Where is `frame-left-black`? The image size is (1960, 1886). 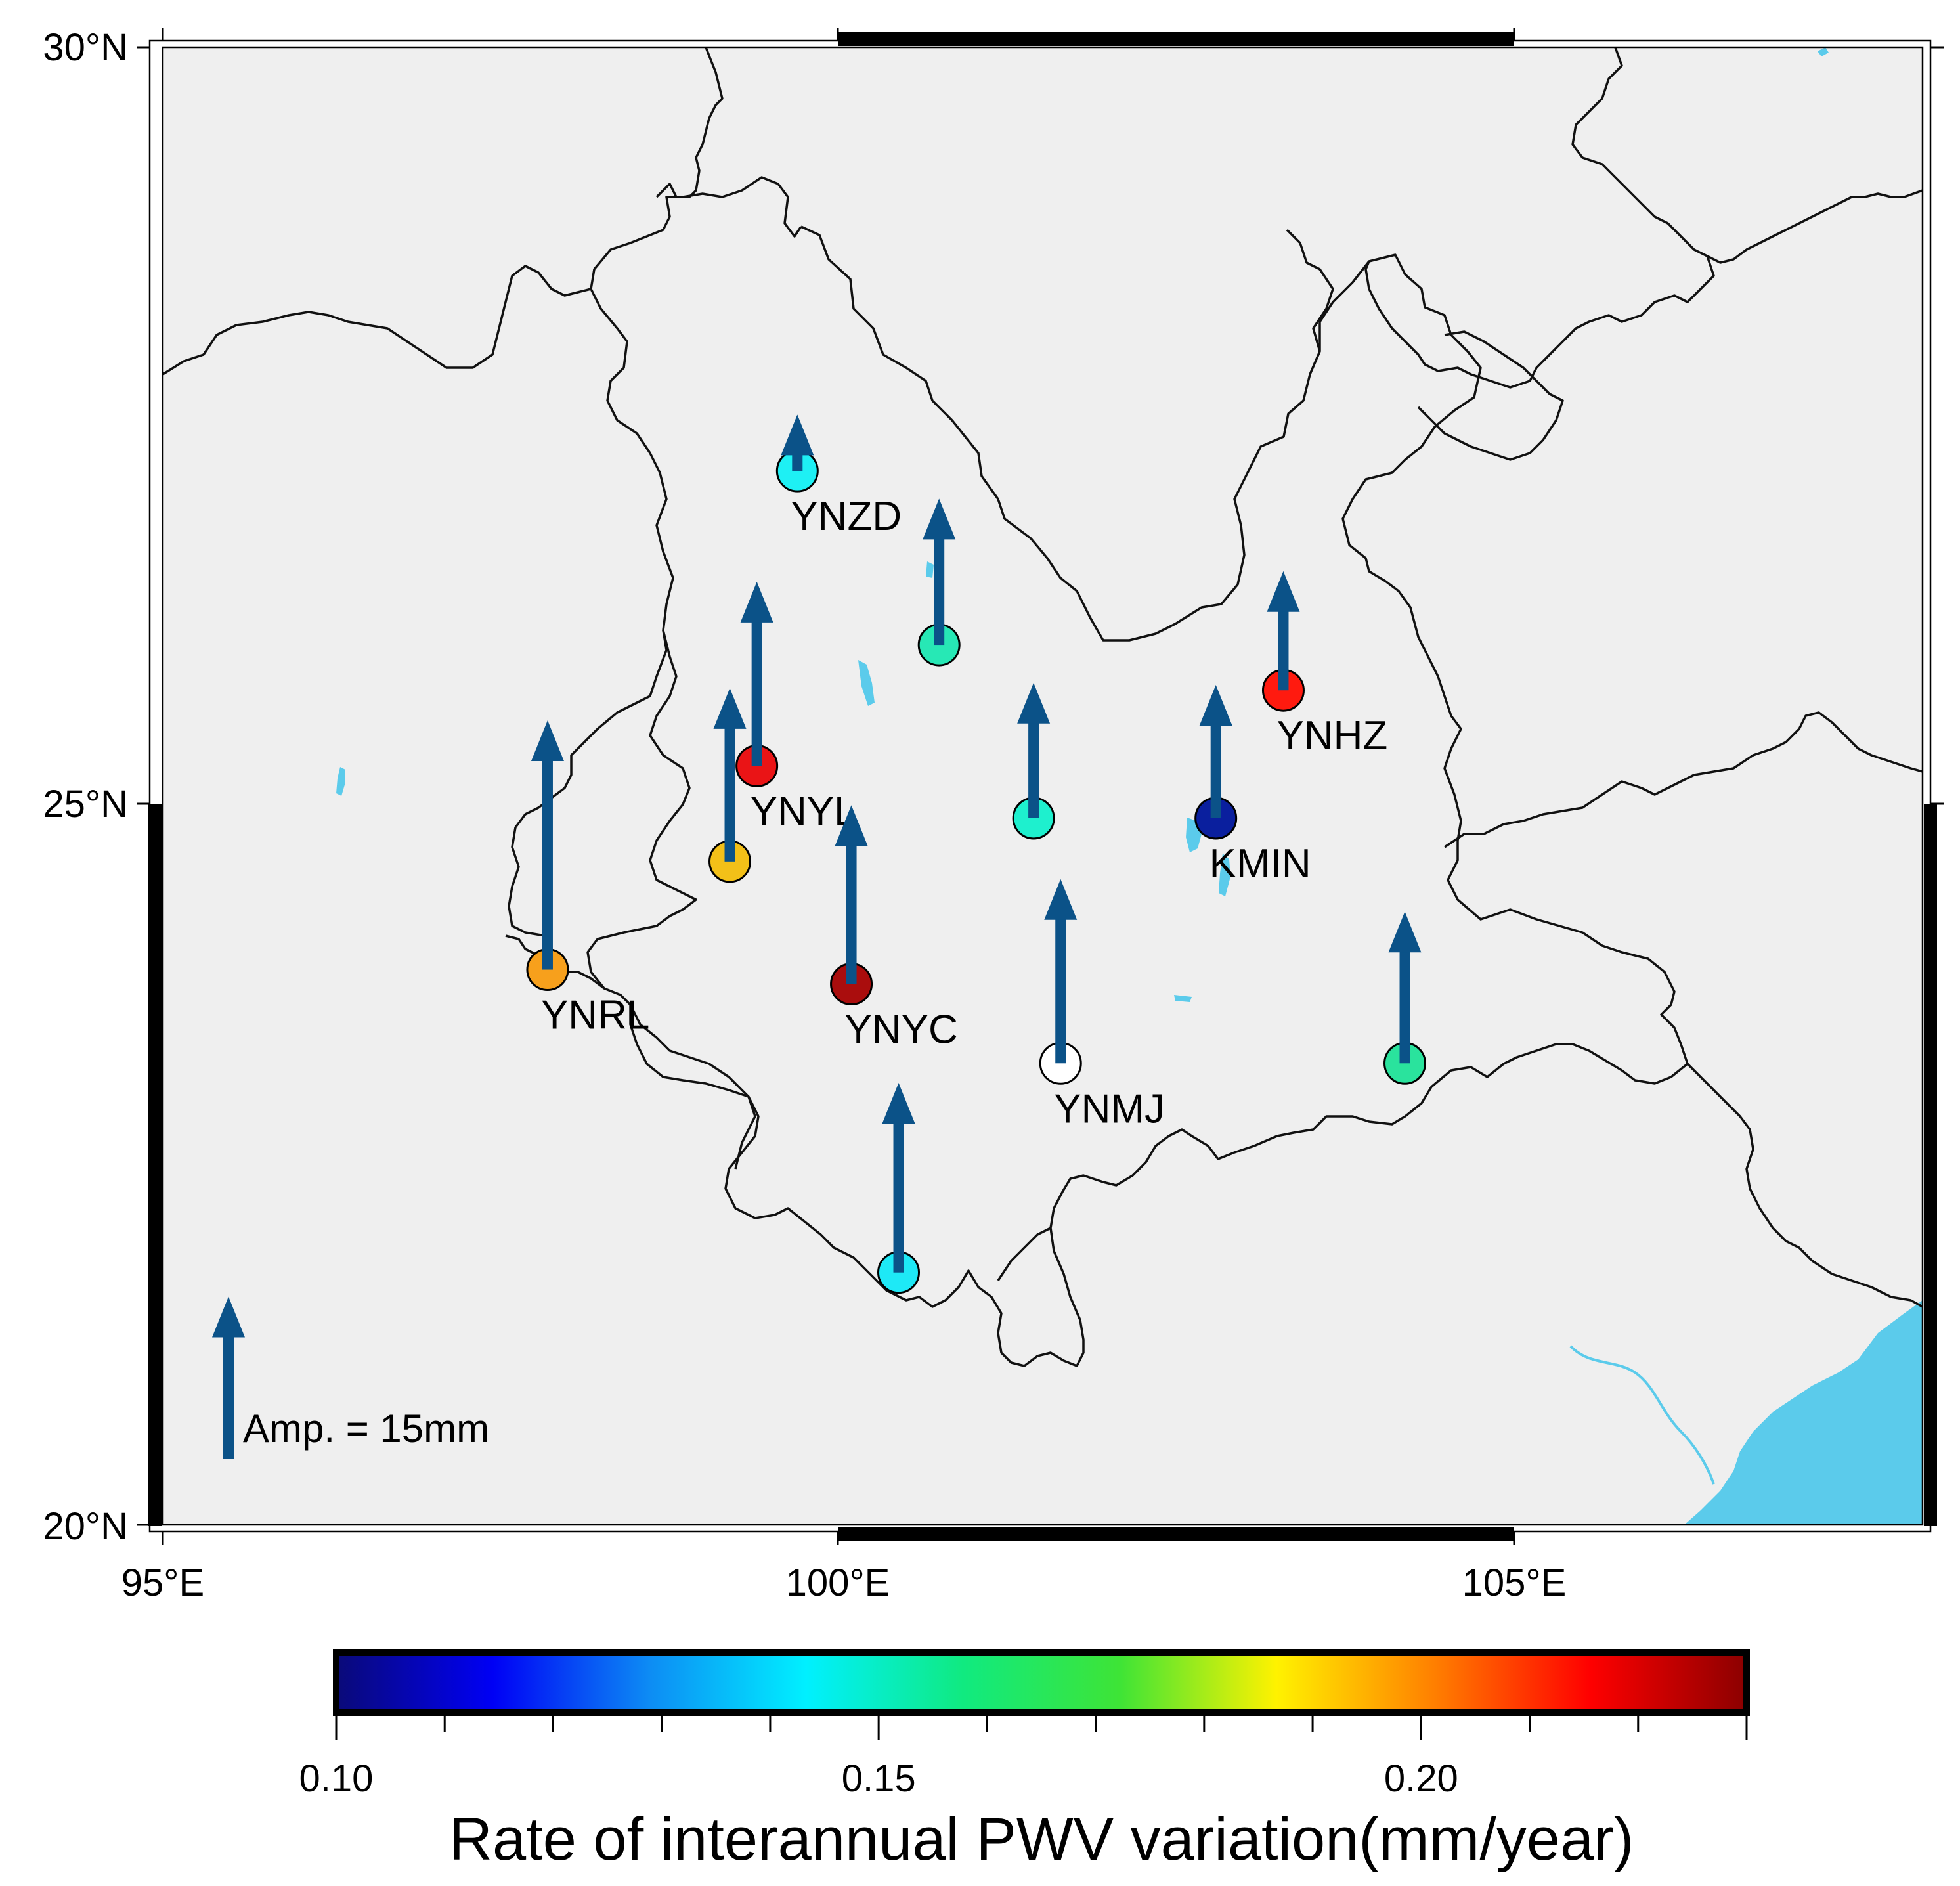 frame-left-black is located at coordinates (155, 1165).